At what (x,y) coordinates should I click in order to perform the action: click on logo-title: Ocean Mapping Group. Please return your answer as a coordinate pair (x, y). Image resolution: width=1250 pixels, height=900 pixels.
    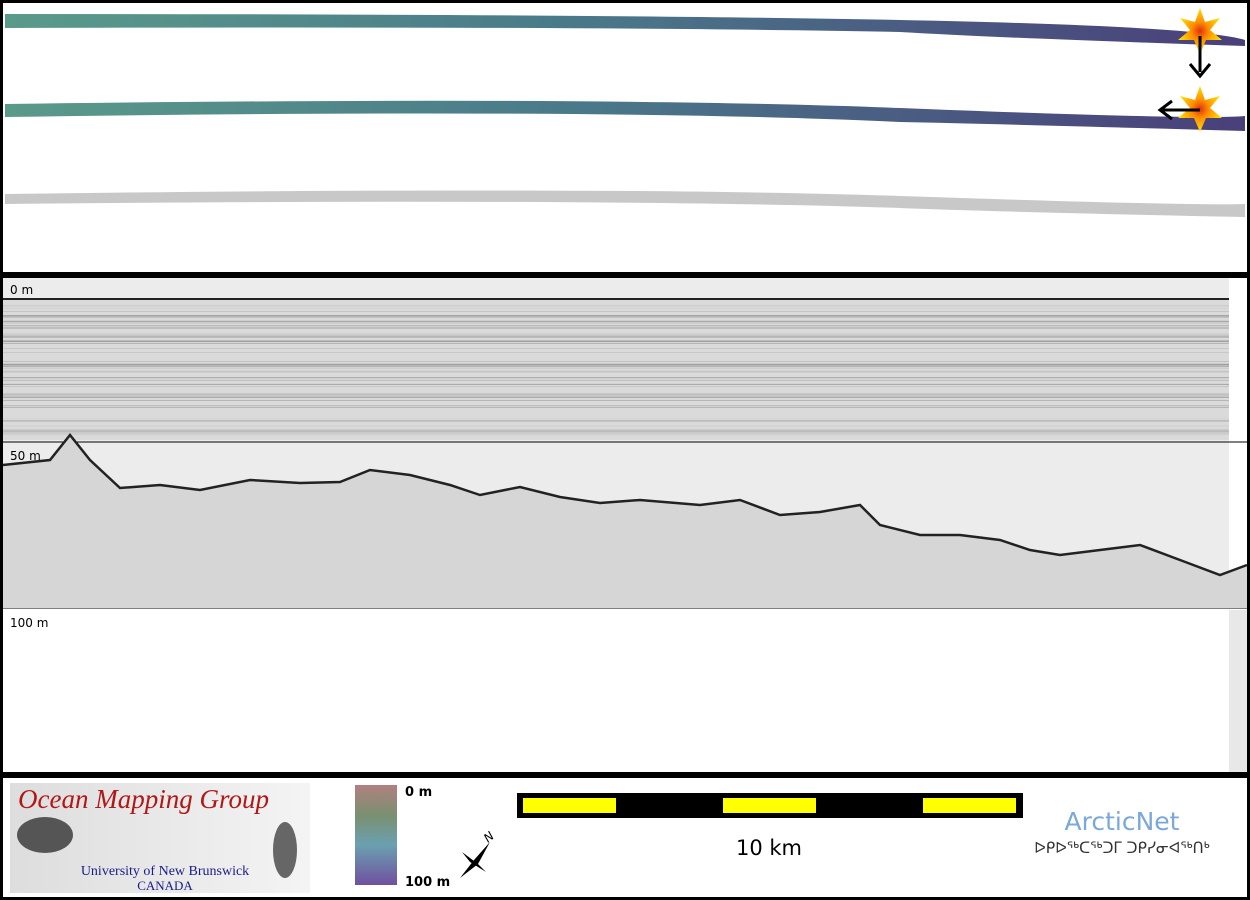
    Looking at the image, I should click on (143, 799).